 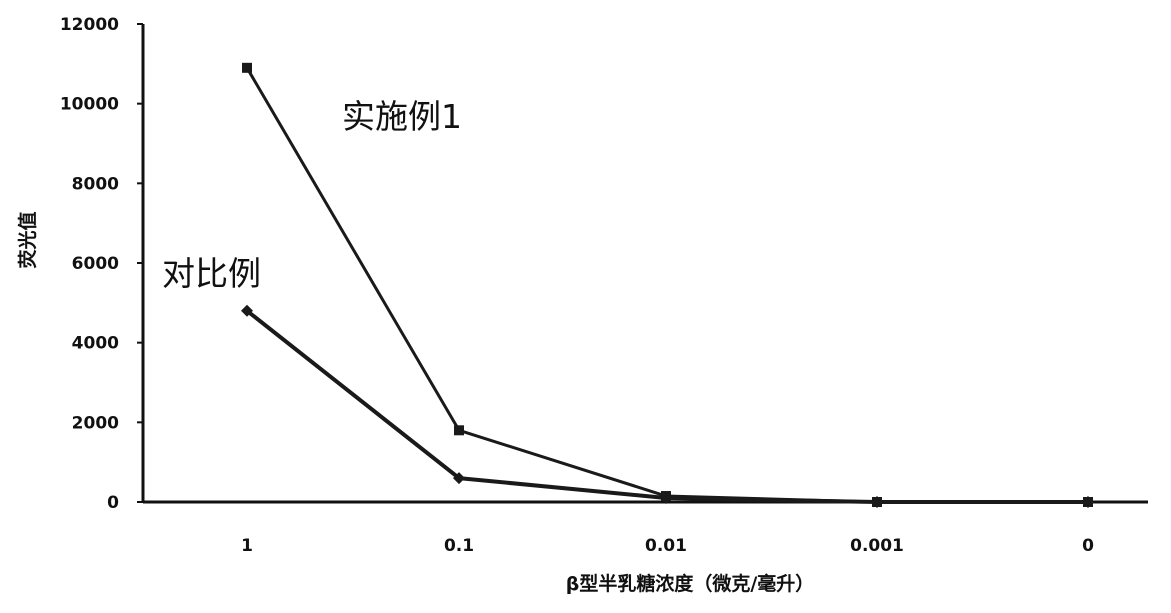 I want to click on x-tick-label: 0.01, so click(x=666, y=546).